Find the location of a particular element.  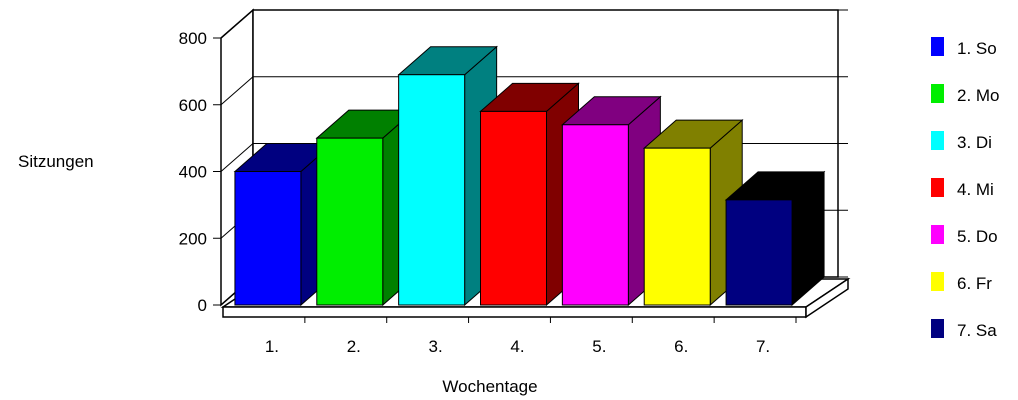

legend-item: 1. So is located at coordinates (964, 47).